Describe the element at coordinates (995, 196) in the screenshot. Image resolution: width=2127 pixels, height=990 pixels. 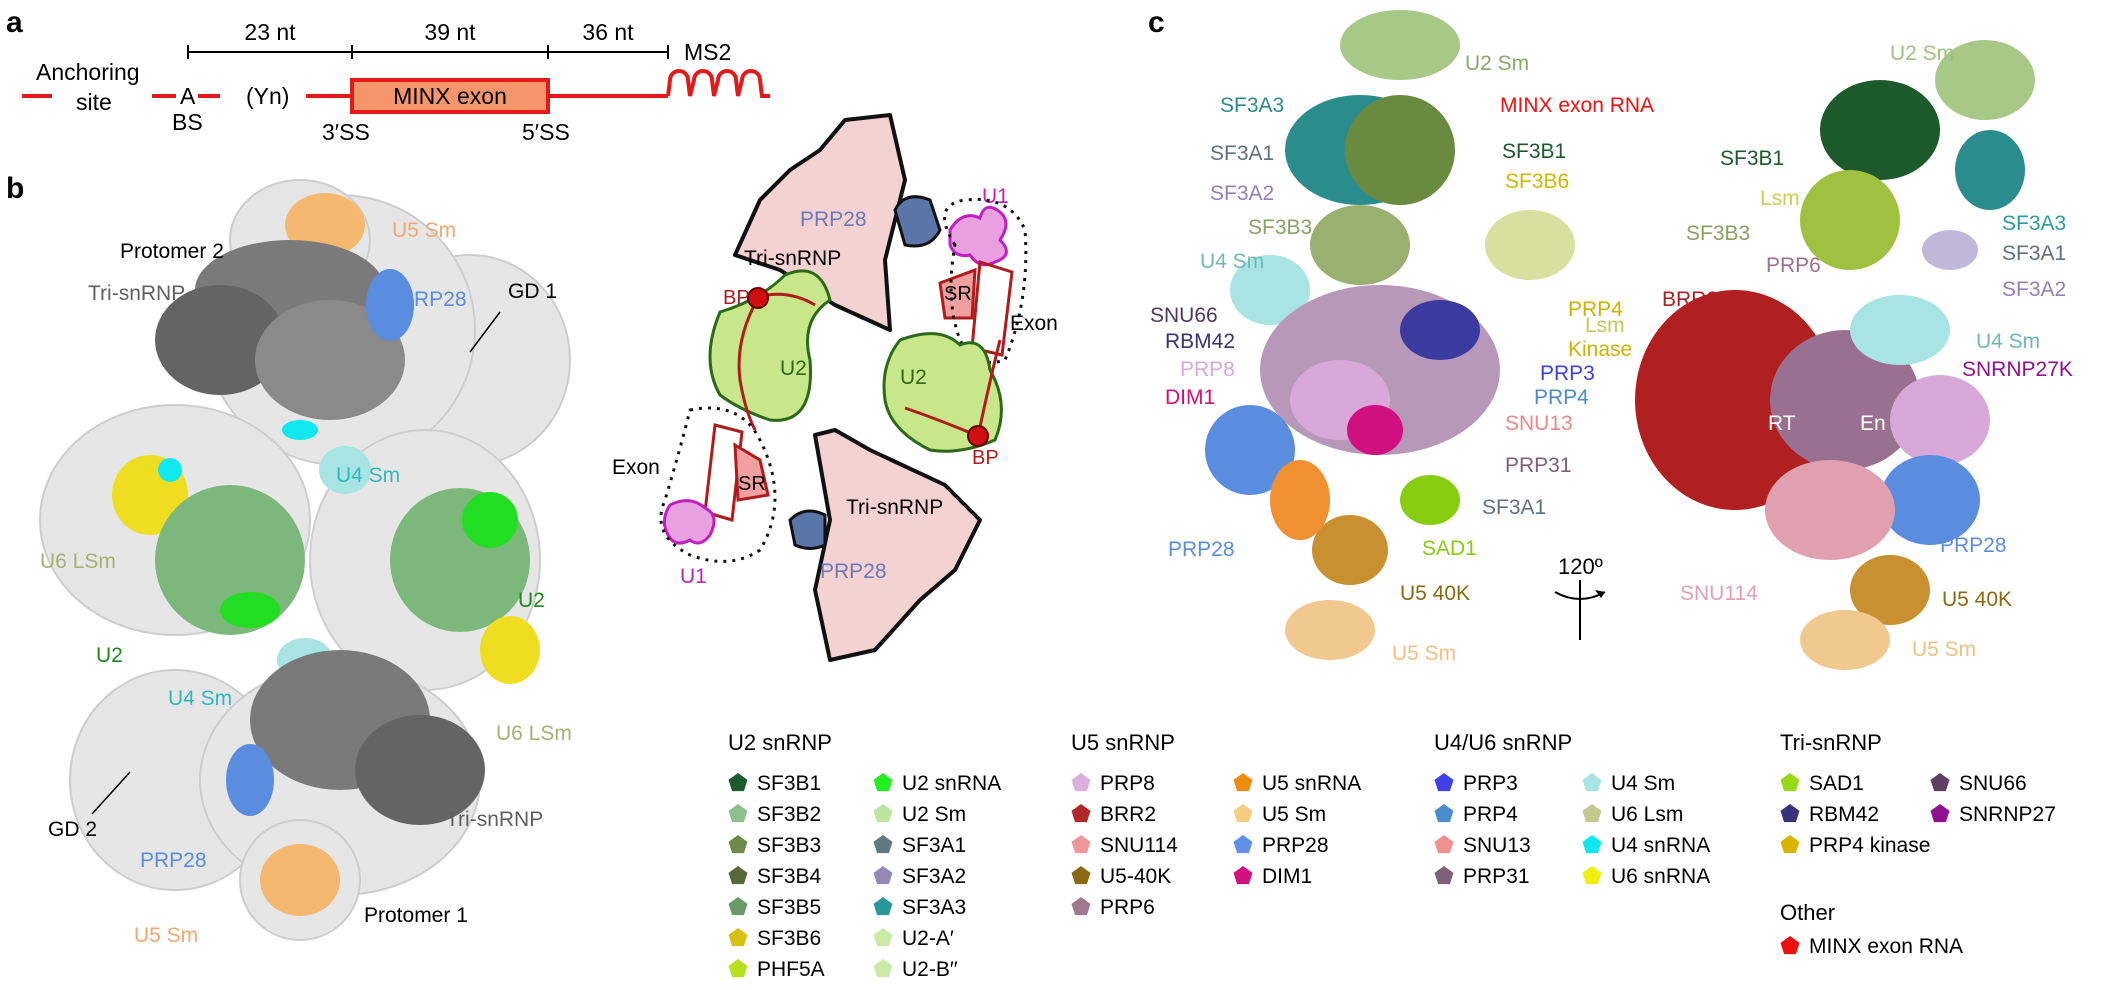
I see `schem-u1-top: U1` at that location.